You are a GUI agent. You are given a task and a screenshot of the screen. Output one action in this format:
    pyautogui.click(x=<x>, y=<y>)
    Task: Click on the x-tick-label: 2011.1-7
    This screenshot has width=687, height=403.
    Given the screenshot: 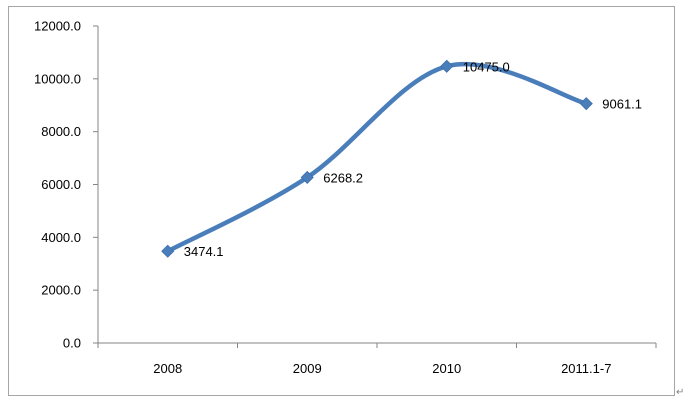 What is the action you would take?
    pyautogui.click(x=586, y=368)
    